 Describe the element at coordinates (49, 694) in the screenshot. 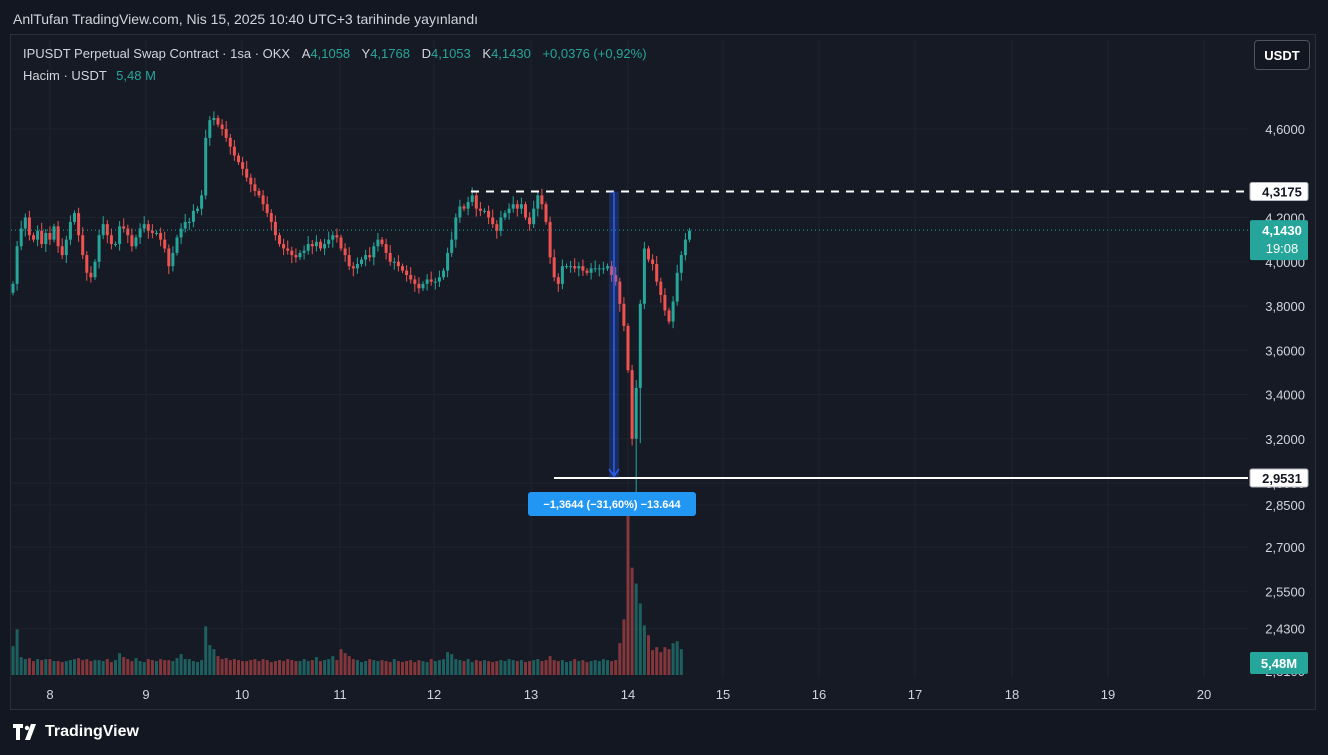

I see `x-tick-label: 8` at that location.